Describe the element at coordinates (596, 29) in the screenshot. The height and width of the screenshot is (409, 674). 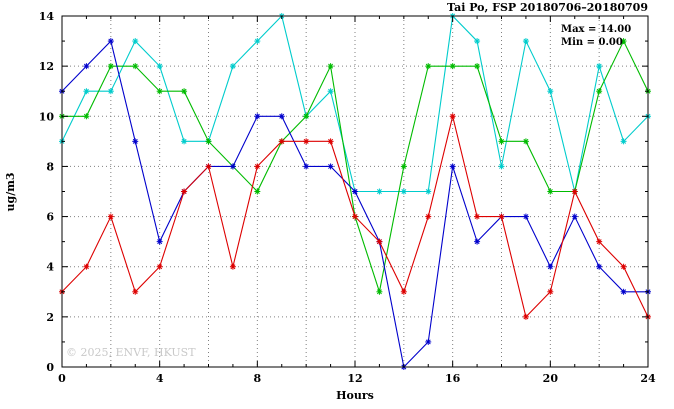
I see `max-annotation: Max = 14.00` at that location.